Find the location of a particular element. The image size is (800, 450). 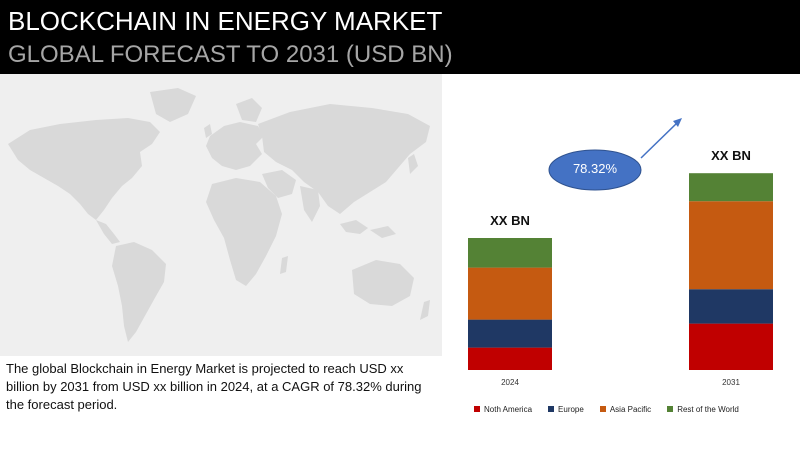

bar-segment-rest-of-world-2031 is located at coordinates (731, 187).